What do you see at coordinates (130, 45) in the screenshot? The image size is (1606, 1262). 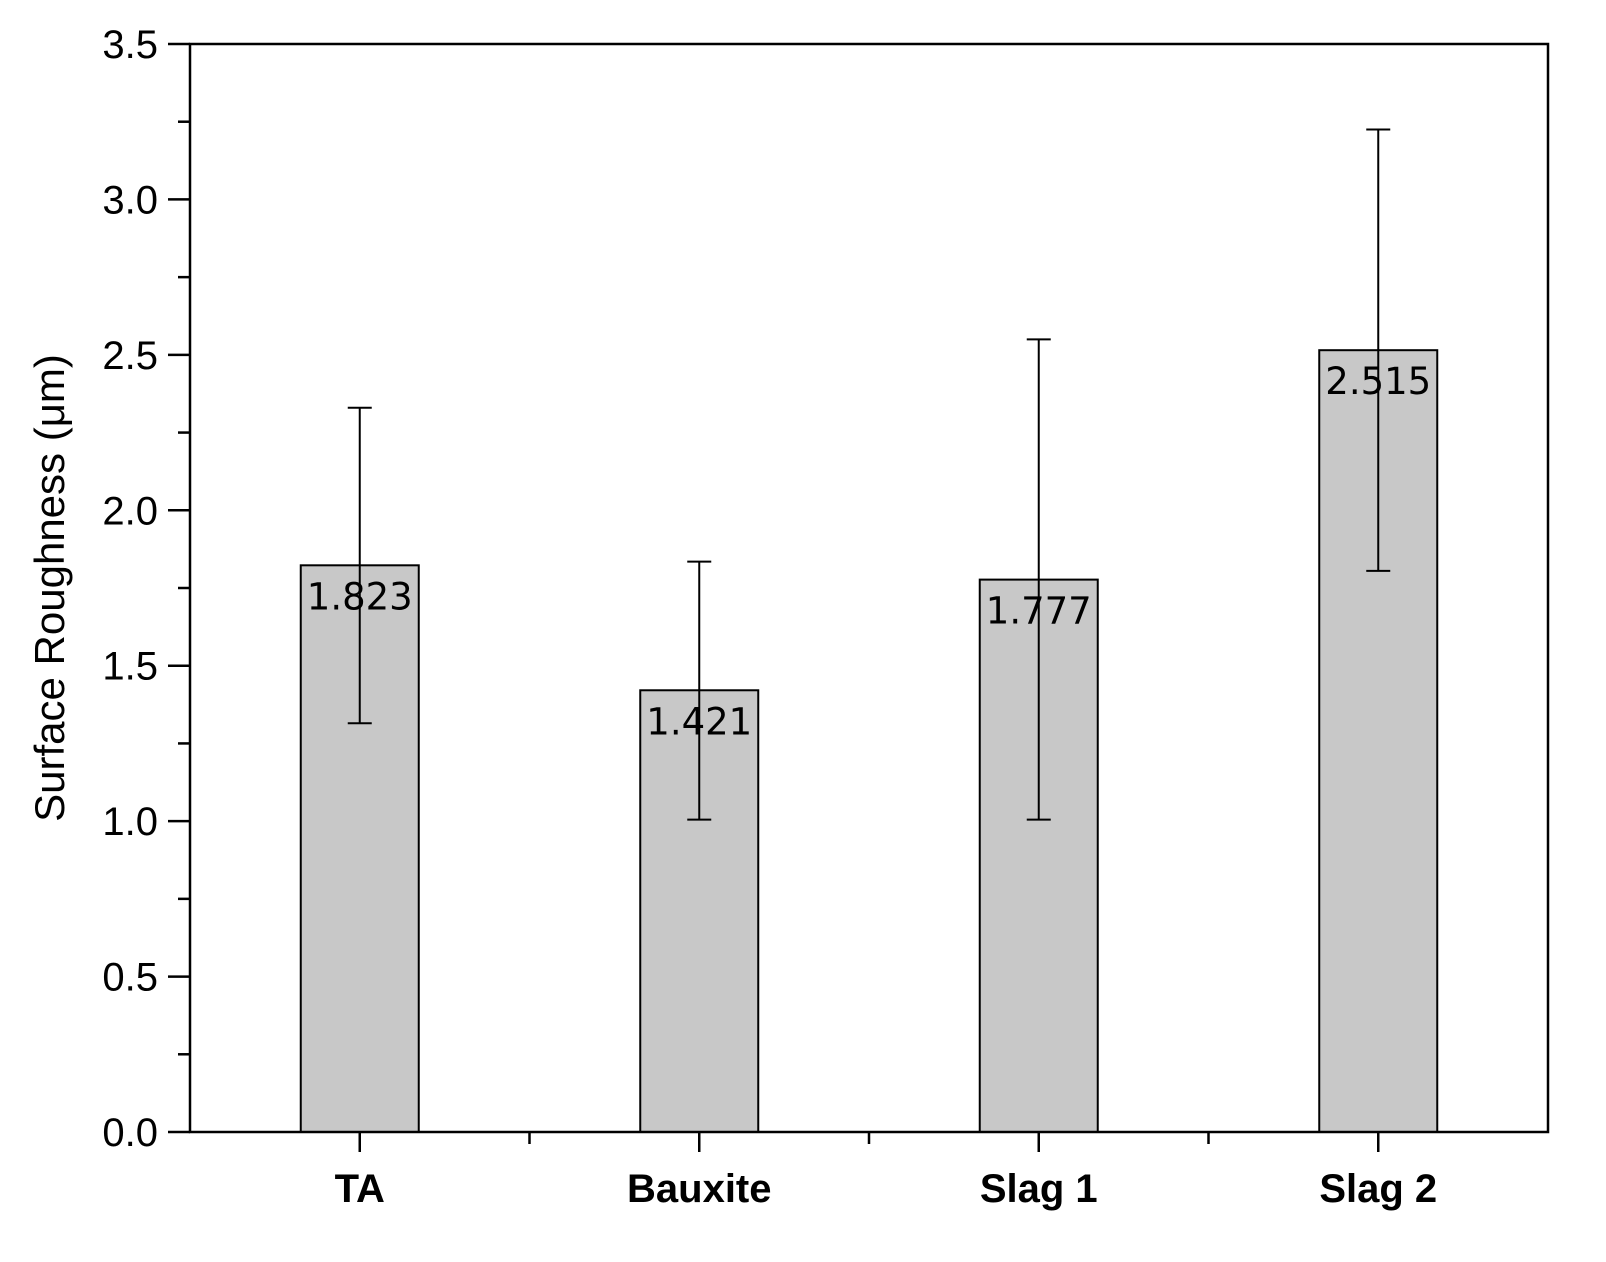 I see `y-tick-label: 3.5` at bounding box center [130, 45].